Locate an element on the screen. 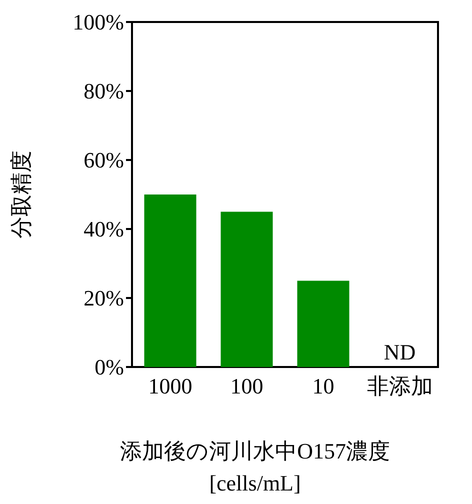 The height and width of the screenshot is (504, 472). x-tick-label: 10 is located at coordinates (323, 386).